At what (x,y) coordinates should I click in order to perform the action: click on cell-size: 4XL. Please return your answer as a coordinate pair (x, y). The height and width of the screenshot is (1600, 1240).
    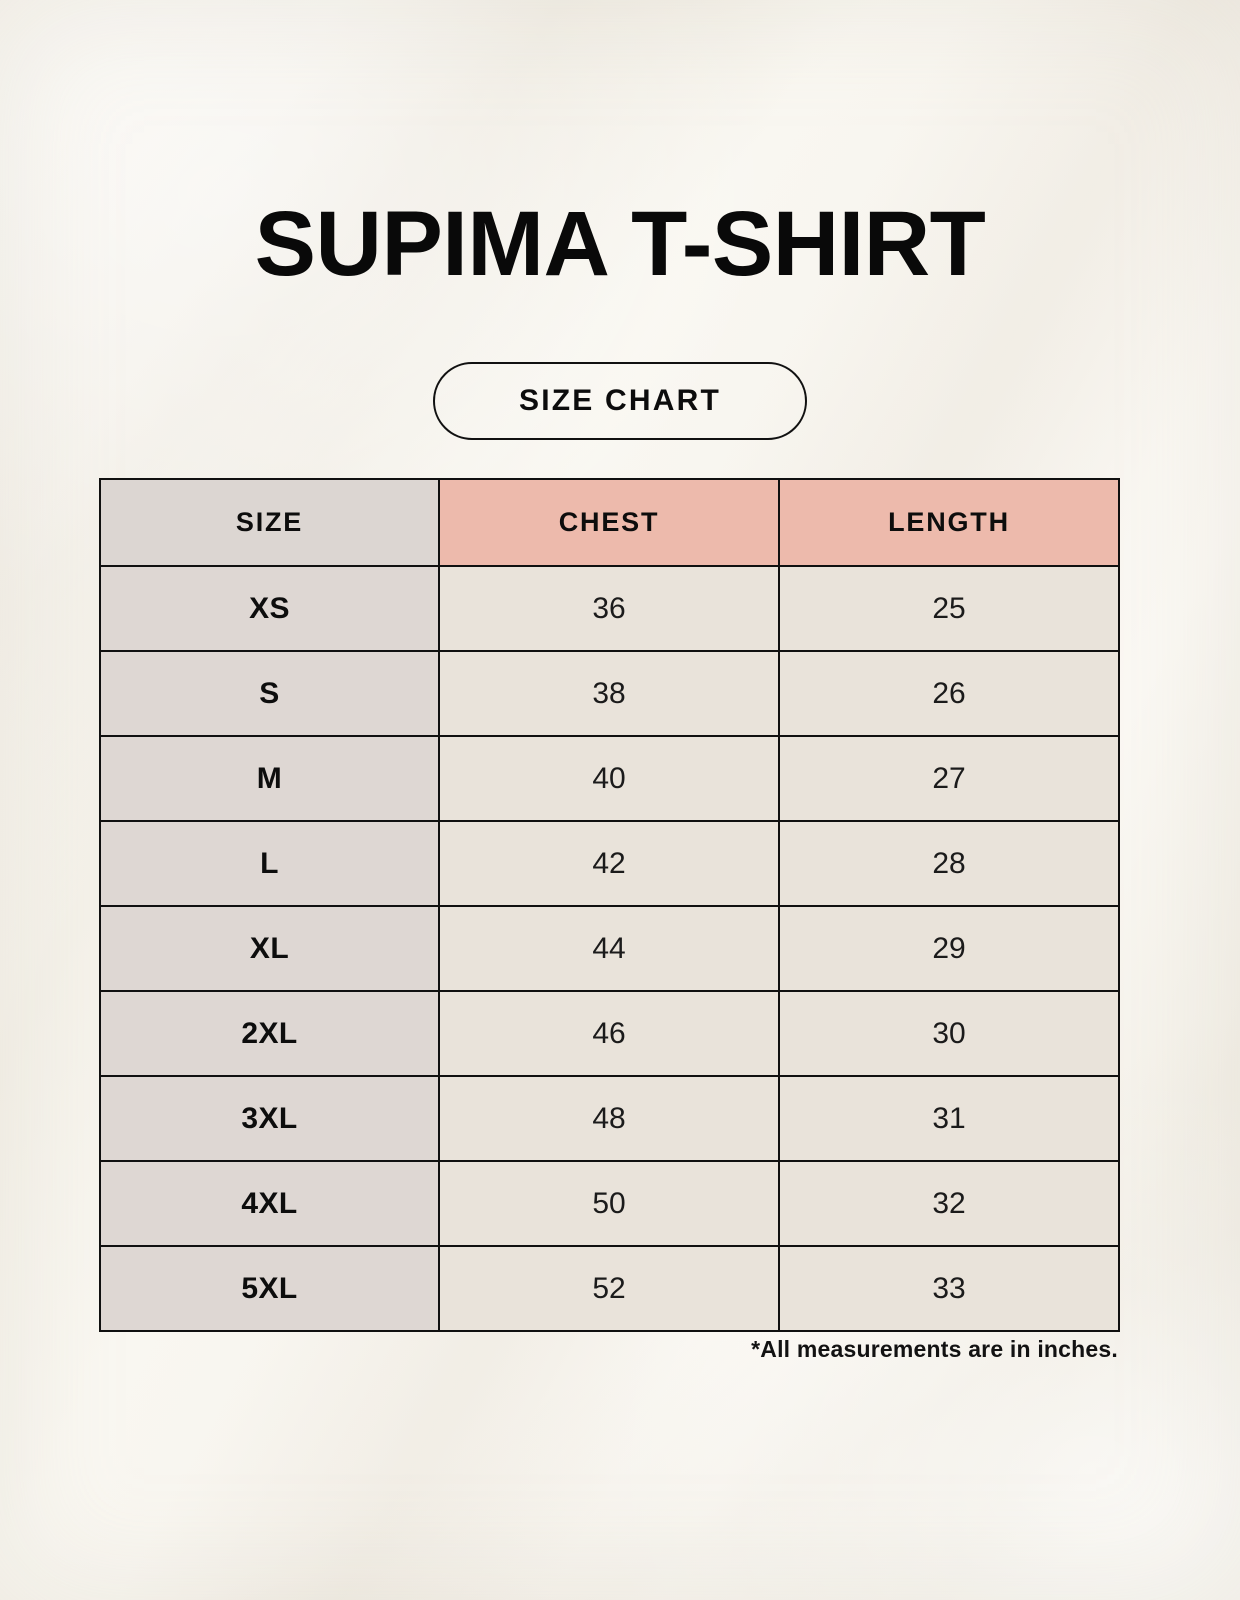
    Looking at the image, I should click on (269, 1203).